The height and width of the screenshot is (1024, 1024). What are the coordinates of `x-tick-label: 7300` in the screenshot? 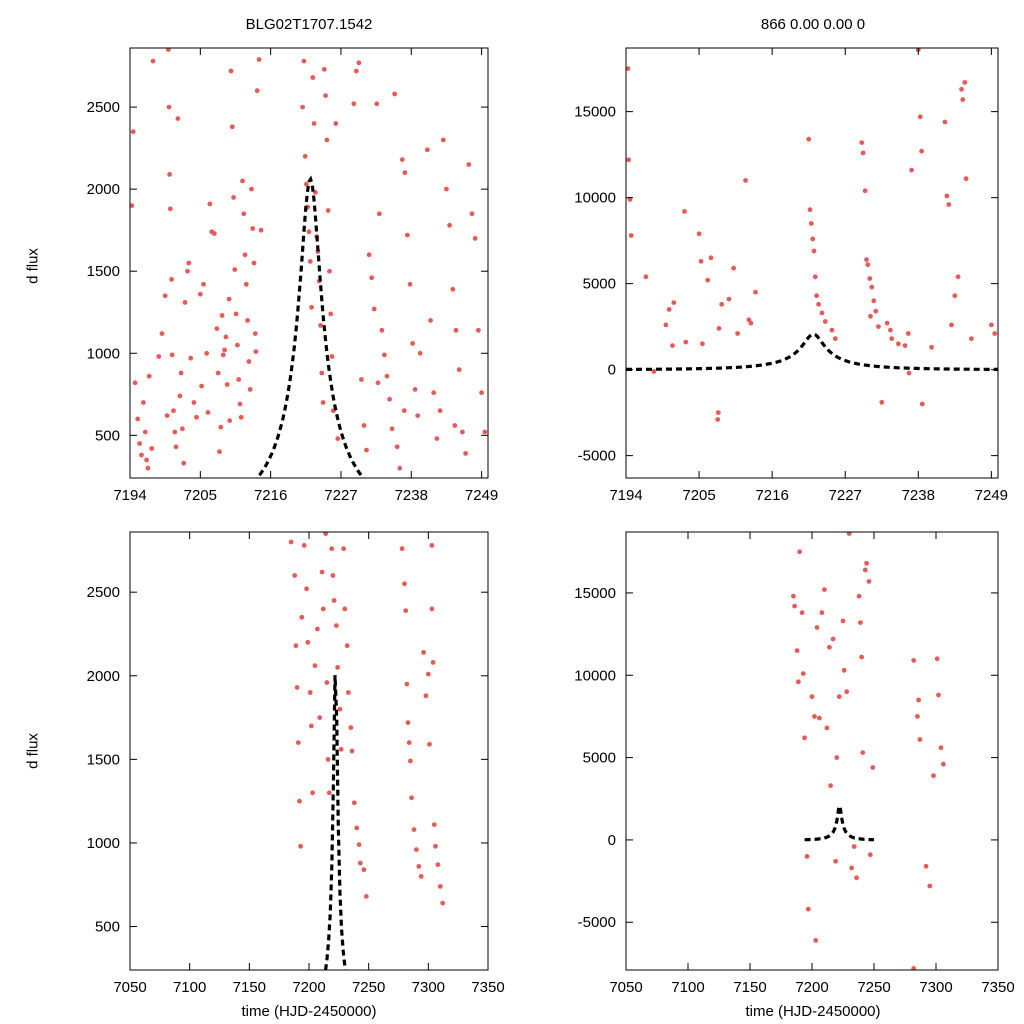 It's located at (935, 987).